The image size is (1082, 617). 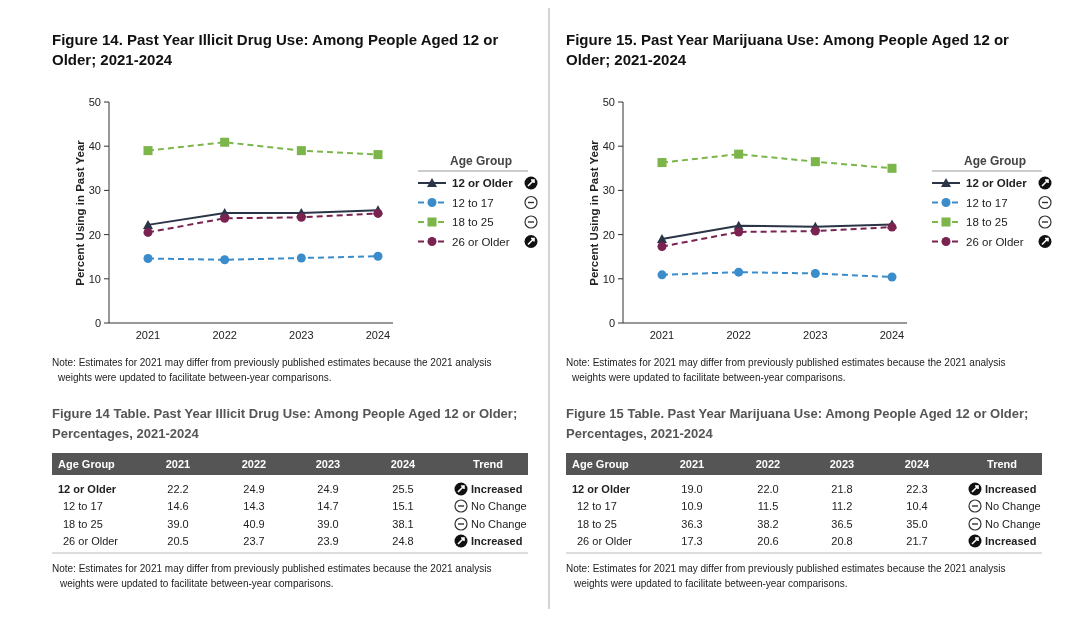 I want to click on data-label: 14.7, so click(x=328, y=506).